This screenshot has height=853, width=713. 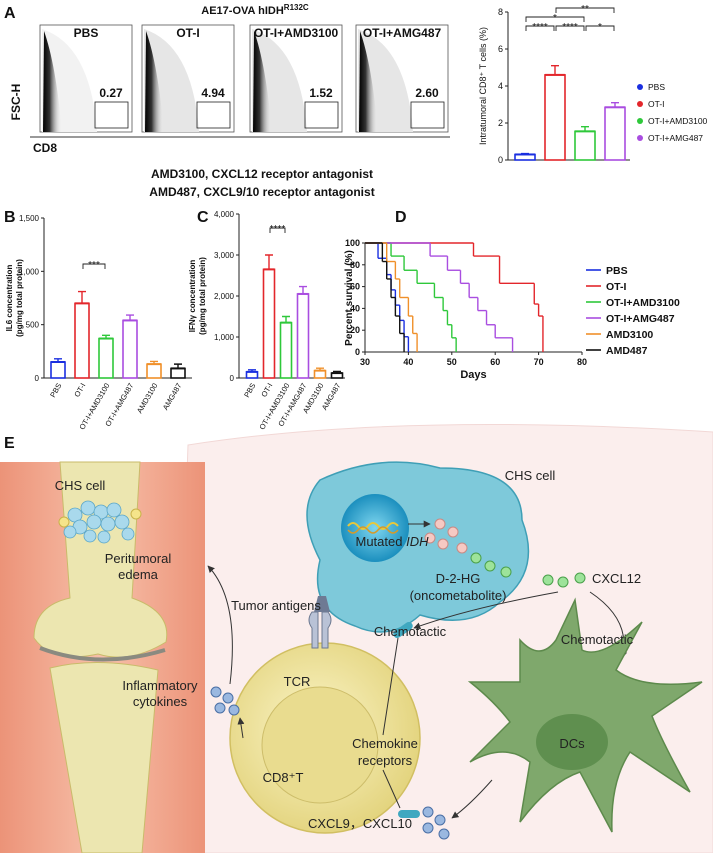 I want to click on diagram-label: Inflammatory cytokines, so click(x=160, y=693).